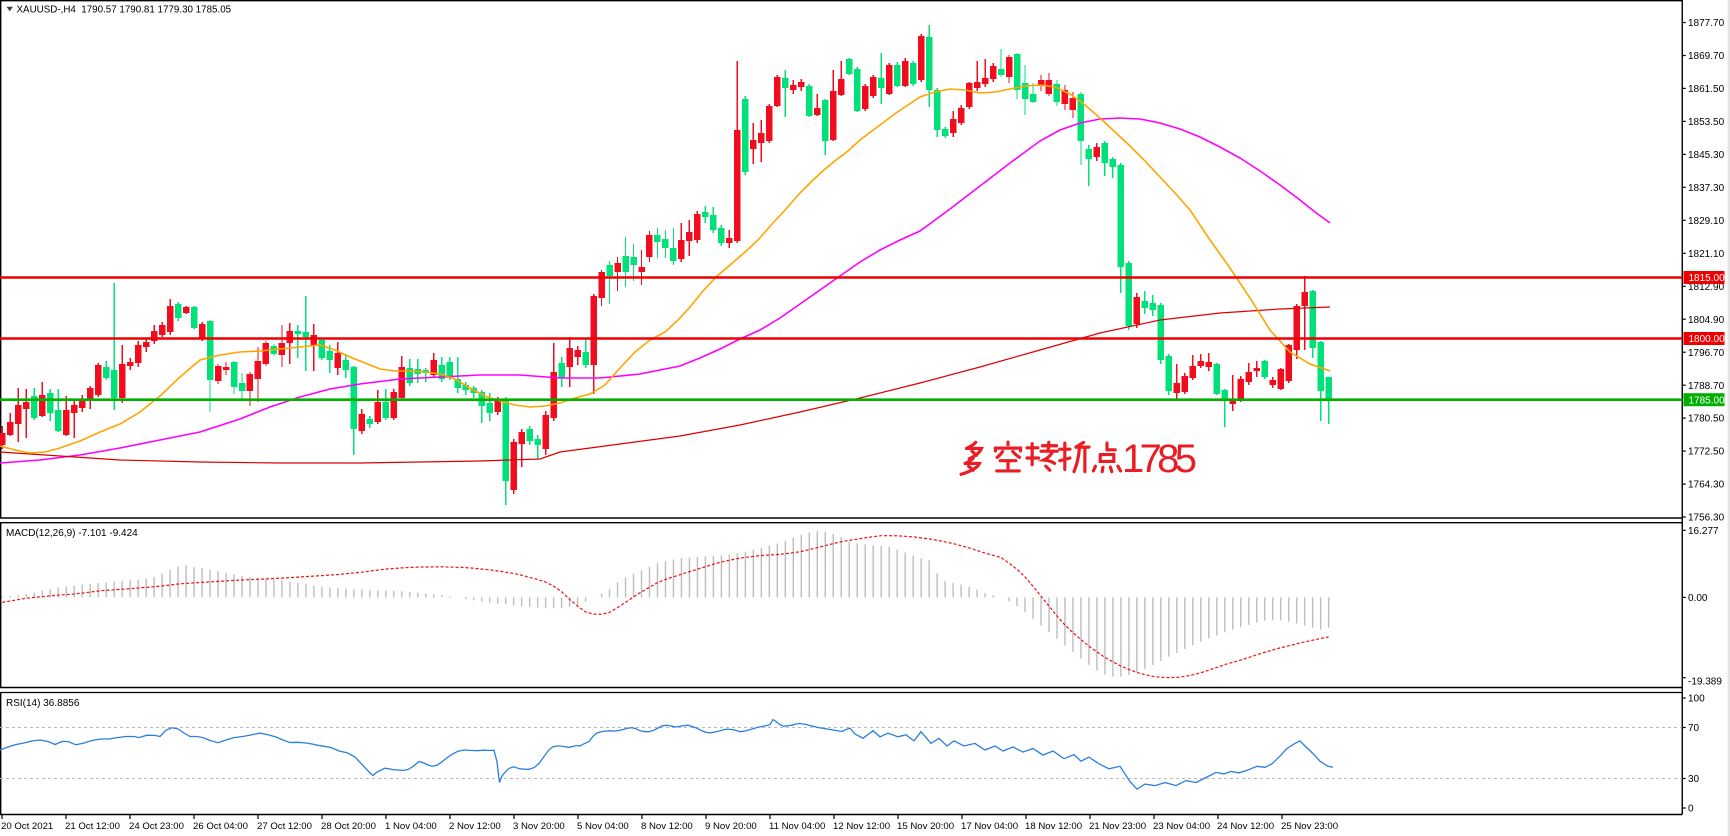 This screenshot has width=1730, height=836. I want to click on svg-text: 1812.90, so click(1706, 287).